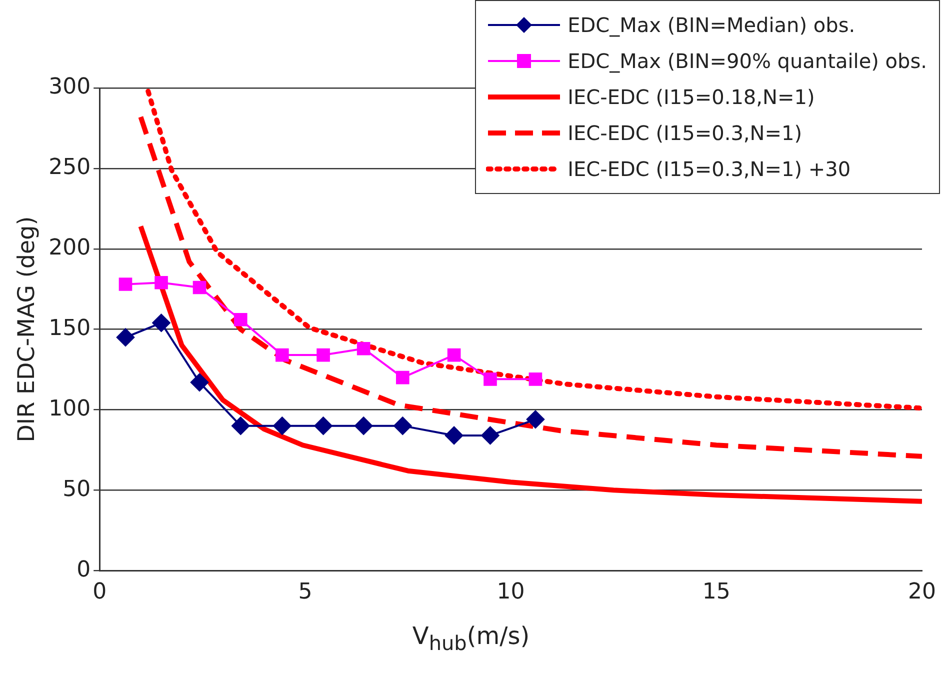 This screenshot has width=942, height=675. What do you see at coordinates (69, 329) in the screenshot?
I see `y-tick-label: 150` at bounding box center [69, 329].